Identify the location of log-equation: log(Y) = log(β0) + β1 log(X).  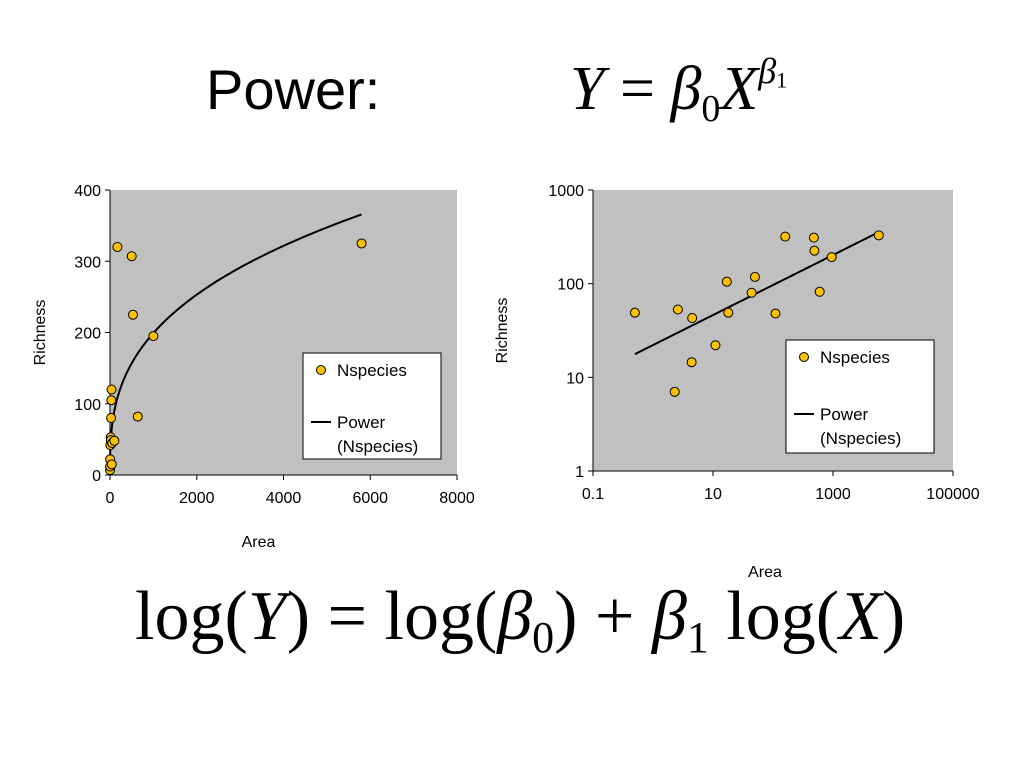
(520, 621).